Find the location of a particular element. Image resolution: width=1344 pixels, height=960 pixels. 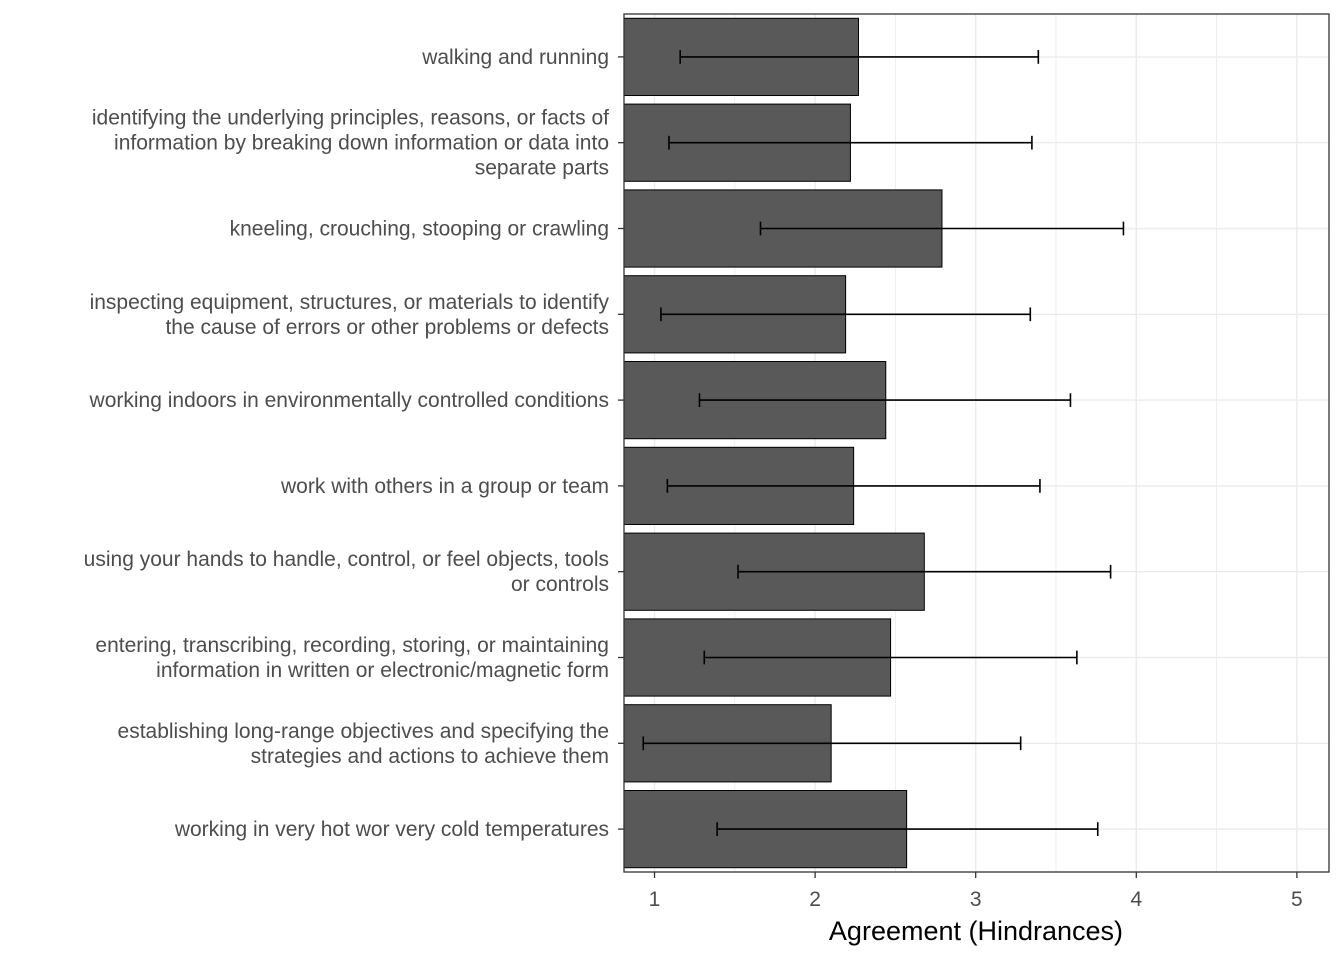

x-tick-label: 3 is located at coordinates (976, 899).